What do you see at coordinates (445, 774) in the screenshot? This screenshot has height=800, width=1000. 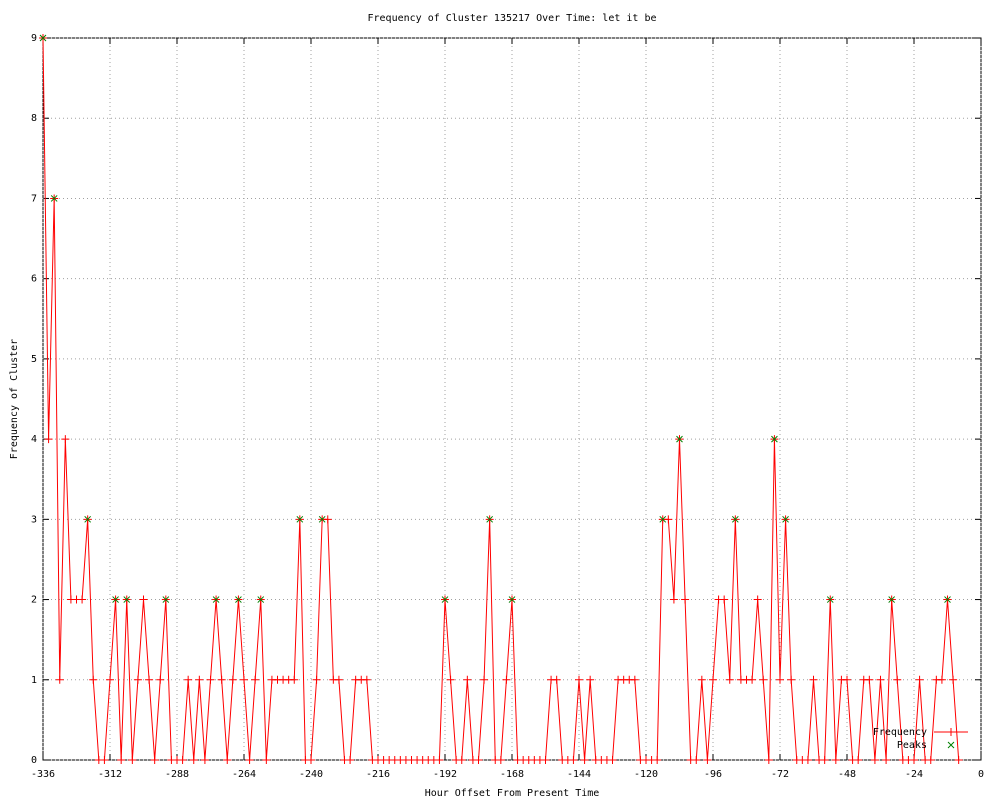 I see `x-tick-label: -192` at bounding box center [445, 774].